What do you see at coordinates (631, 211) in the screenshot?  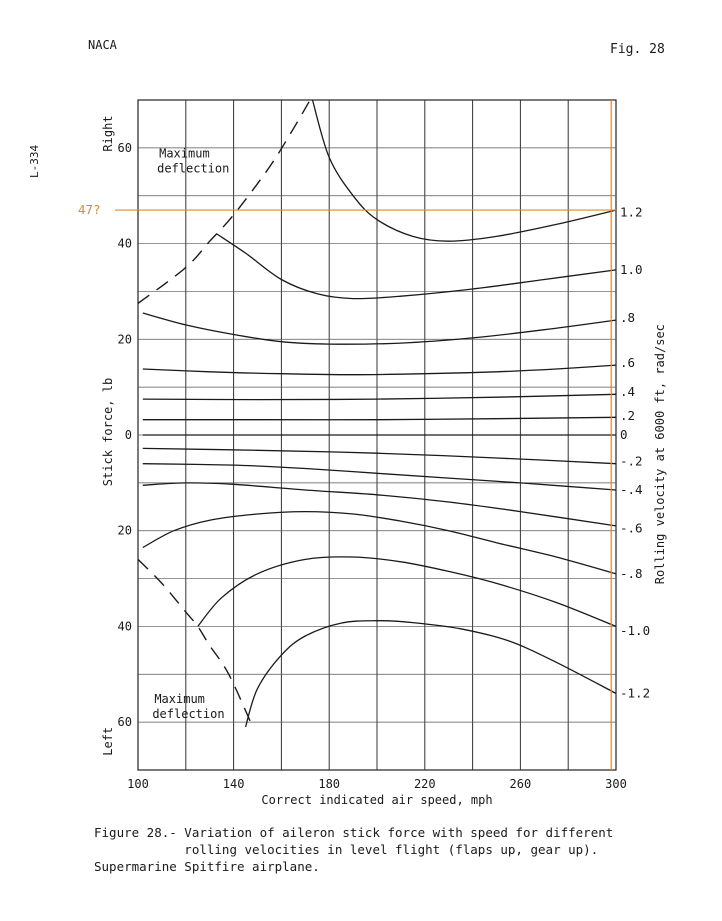 I see `series-label: 1.2` at bounding box center [631, 211].